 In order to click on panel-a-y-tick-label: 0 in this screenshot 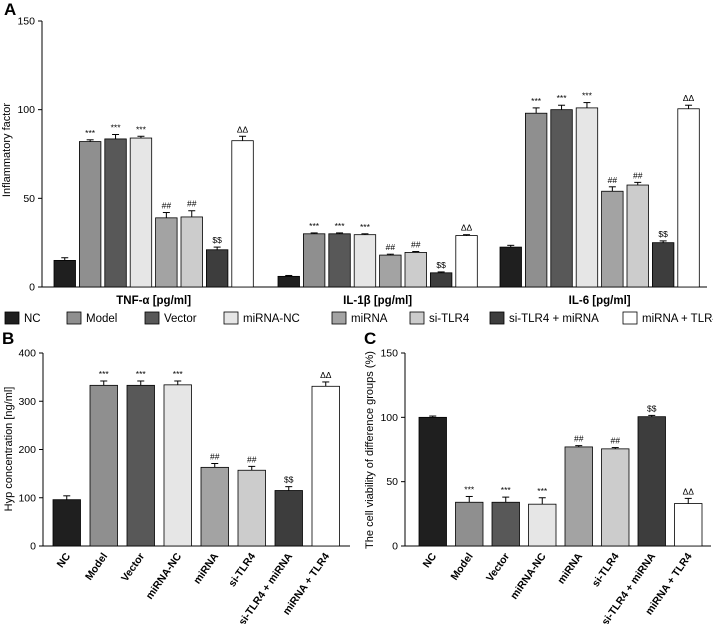, I will do `click(32, 288)`.